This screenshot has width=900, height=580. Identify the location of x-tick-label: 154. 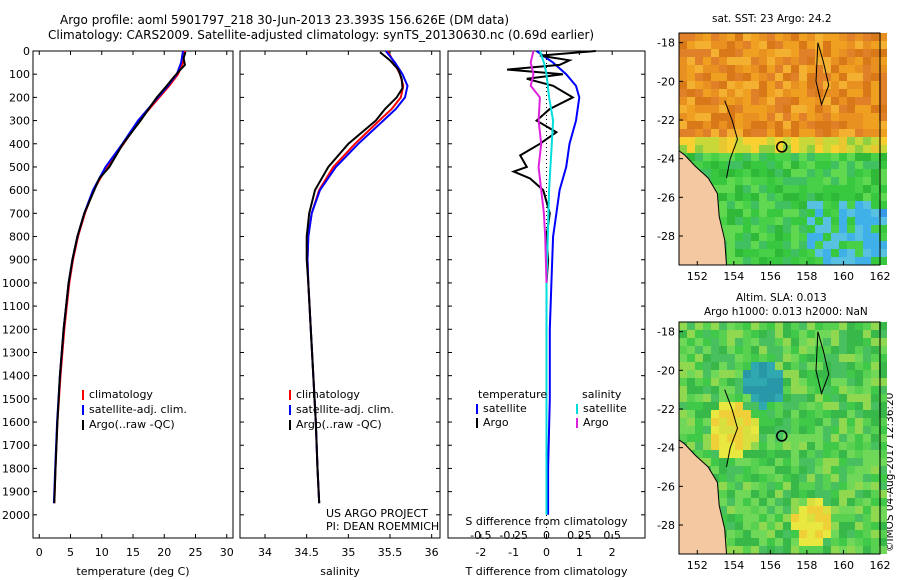
(733, 276).